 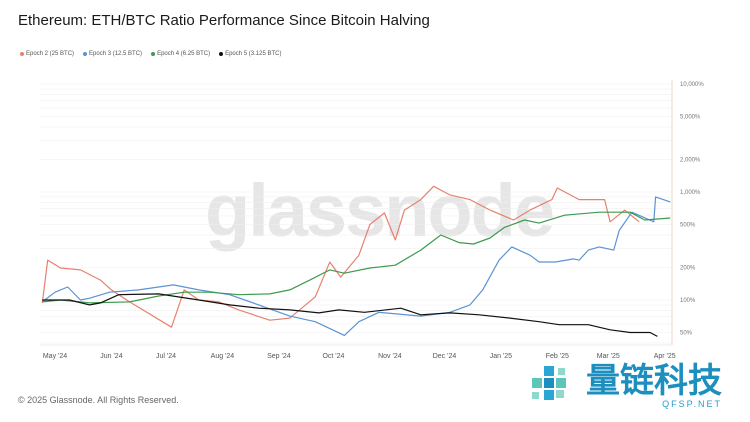 What do you see at coordinates (554, 386) in the screenshot?
I see `logo-mark-icon` at bounding box center [554, 386].